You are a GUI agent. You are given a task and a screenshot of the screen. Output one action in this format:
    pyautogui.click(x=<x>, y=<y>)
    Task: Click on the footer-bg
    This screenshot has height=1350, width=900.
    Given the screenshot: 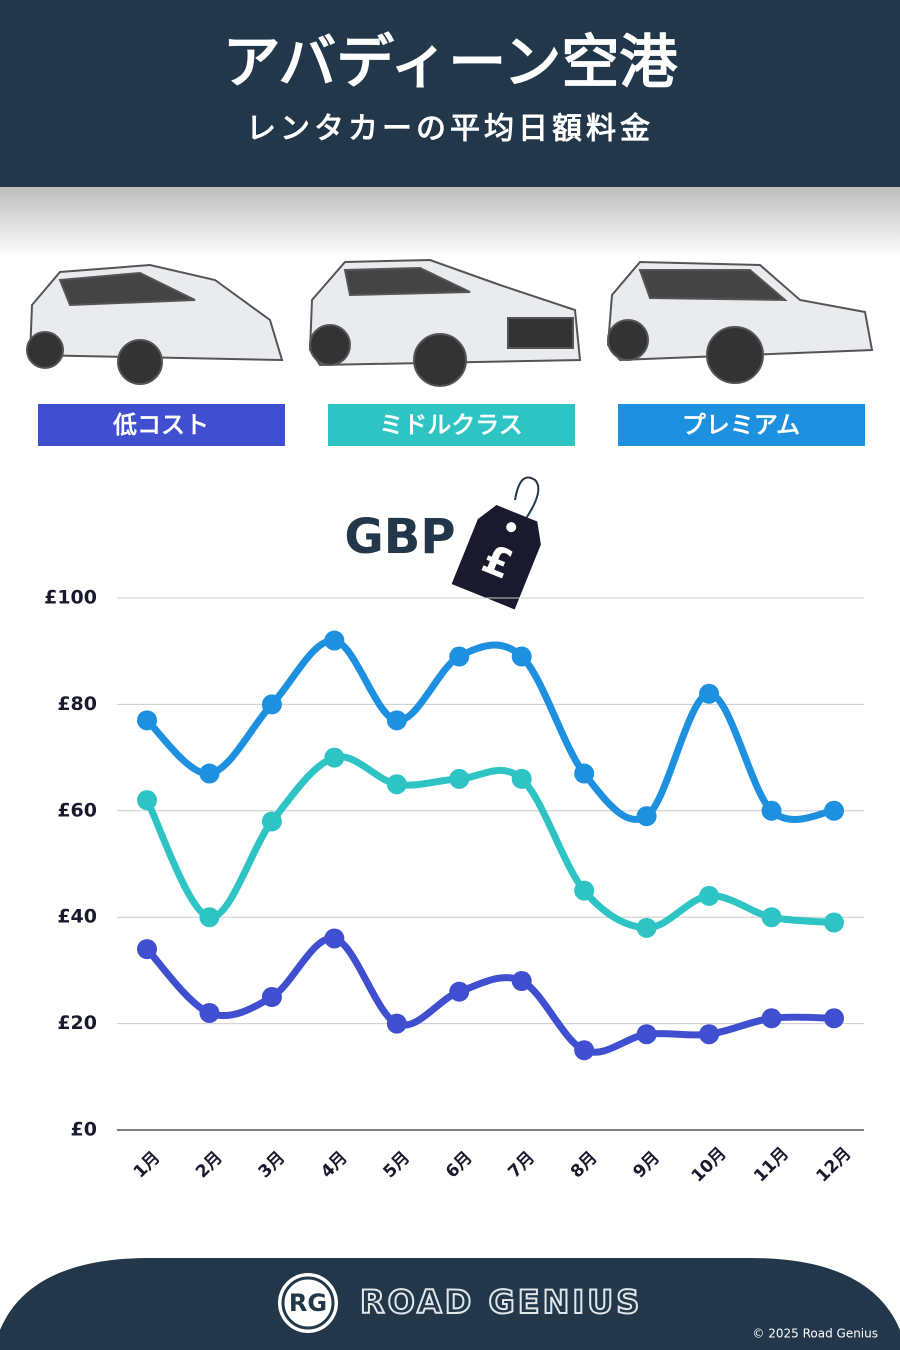 What is the action you would take?
    pyautogui.click(x=450, y=1304)
    